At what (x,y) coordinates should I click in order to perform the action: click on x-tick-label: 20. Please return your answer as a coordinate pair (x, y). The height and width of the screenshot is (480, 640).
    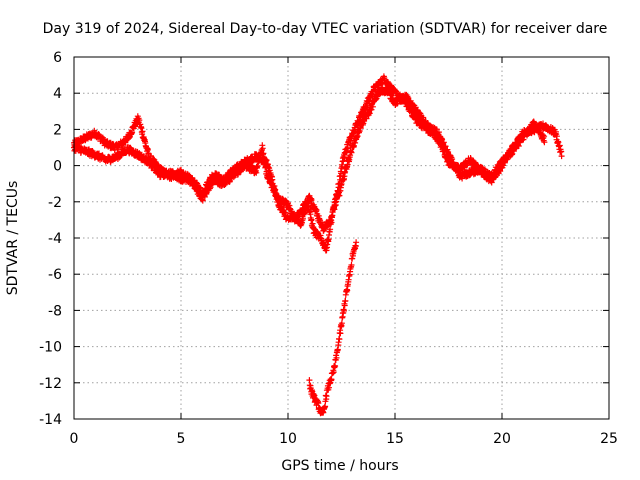
    Looking at the image, I should click on (502, 439).